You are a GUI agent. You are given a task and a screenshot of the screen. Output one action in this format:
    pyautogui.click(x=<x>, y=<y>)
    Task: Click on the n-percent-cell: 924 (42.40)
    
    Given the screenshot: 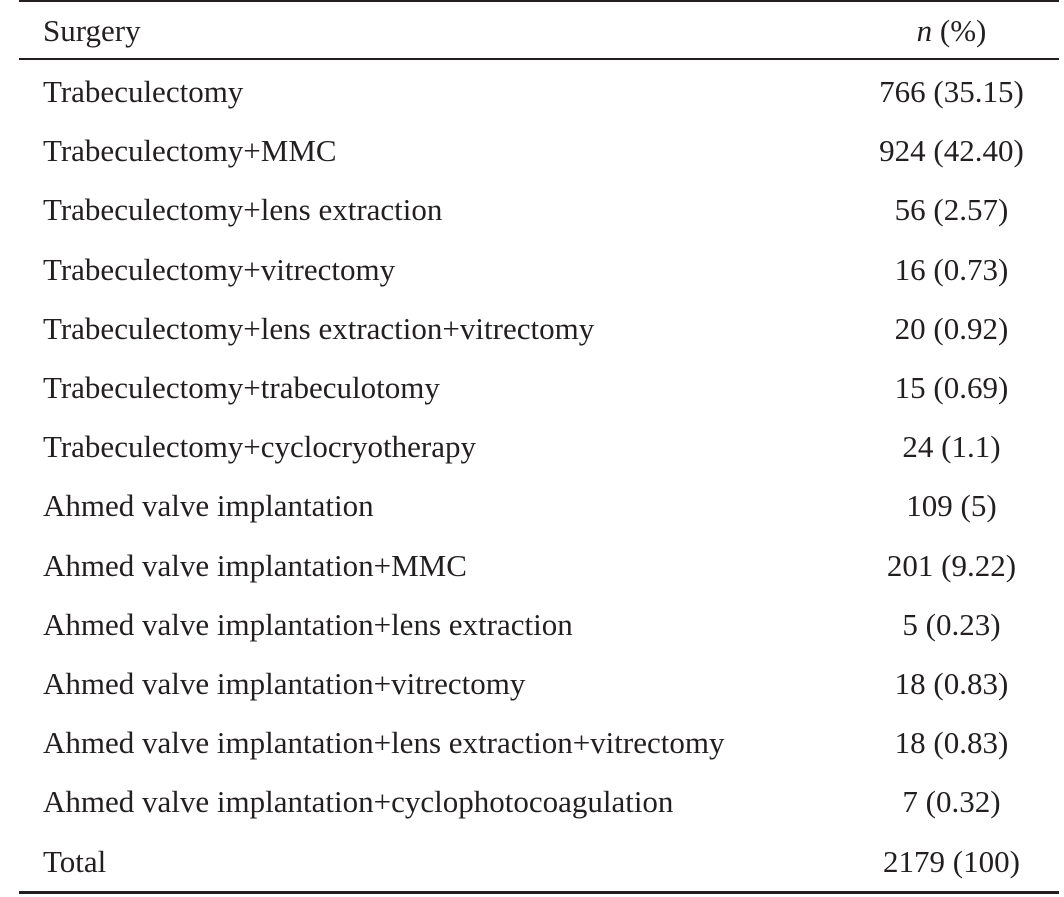 What is the action you would take?
    pyautogui.click(x=951, y=151)
    